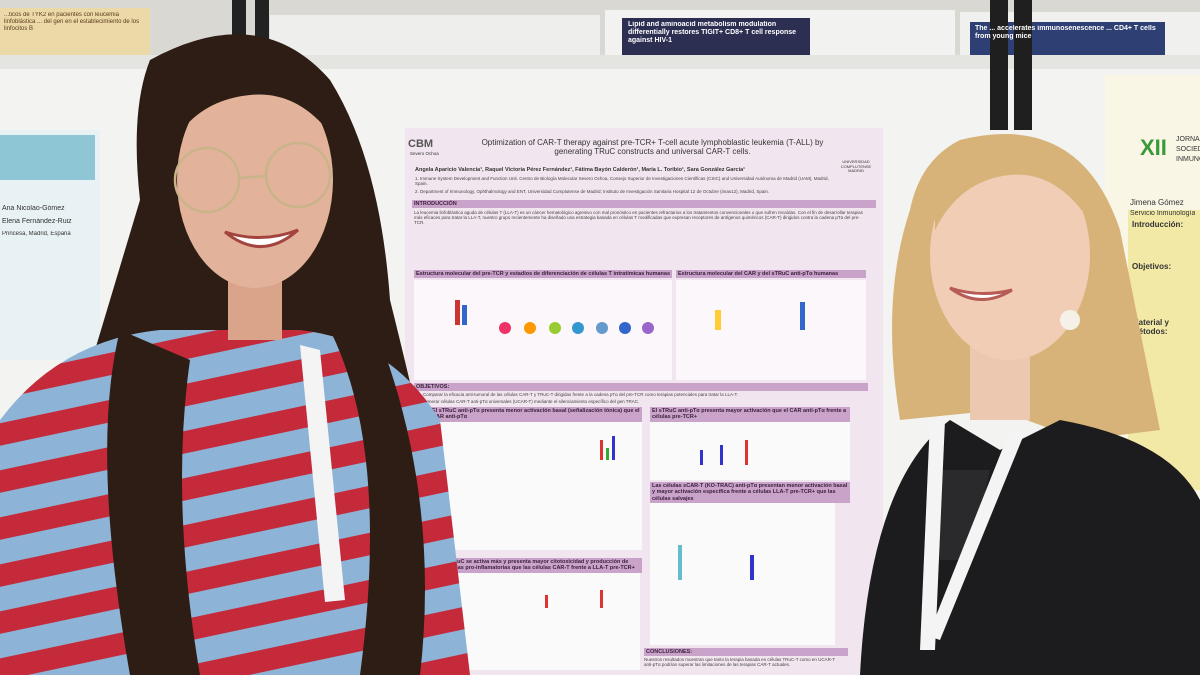 This screenshot has height=675, width=1200. What do you see at coordinates (644, 204) in the screenshot?
I see `poster-heading: INTRODUCCIÓN` at bounding box center [644, 204].